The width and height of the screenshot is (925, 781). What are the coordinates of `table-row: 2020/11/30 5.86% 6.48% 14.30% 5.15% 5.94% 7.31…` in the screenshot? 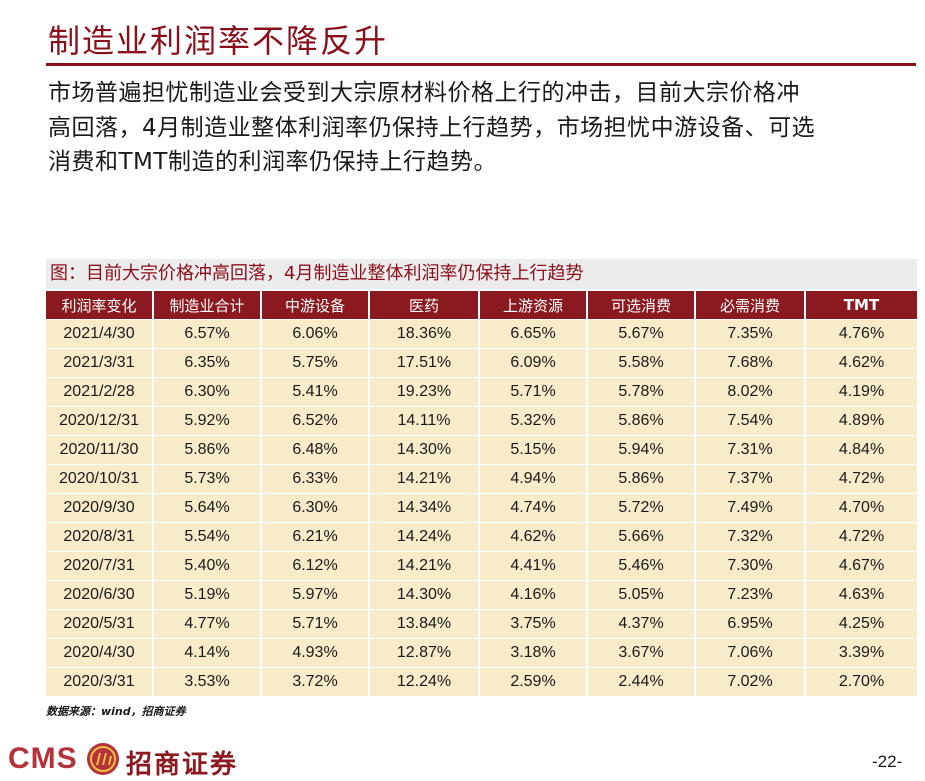 It's located at (481, 450).